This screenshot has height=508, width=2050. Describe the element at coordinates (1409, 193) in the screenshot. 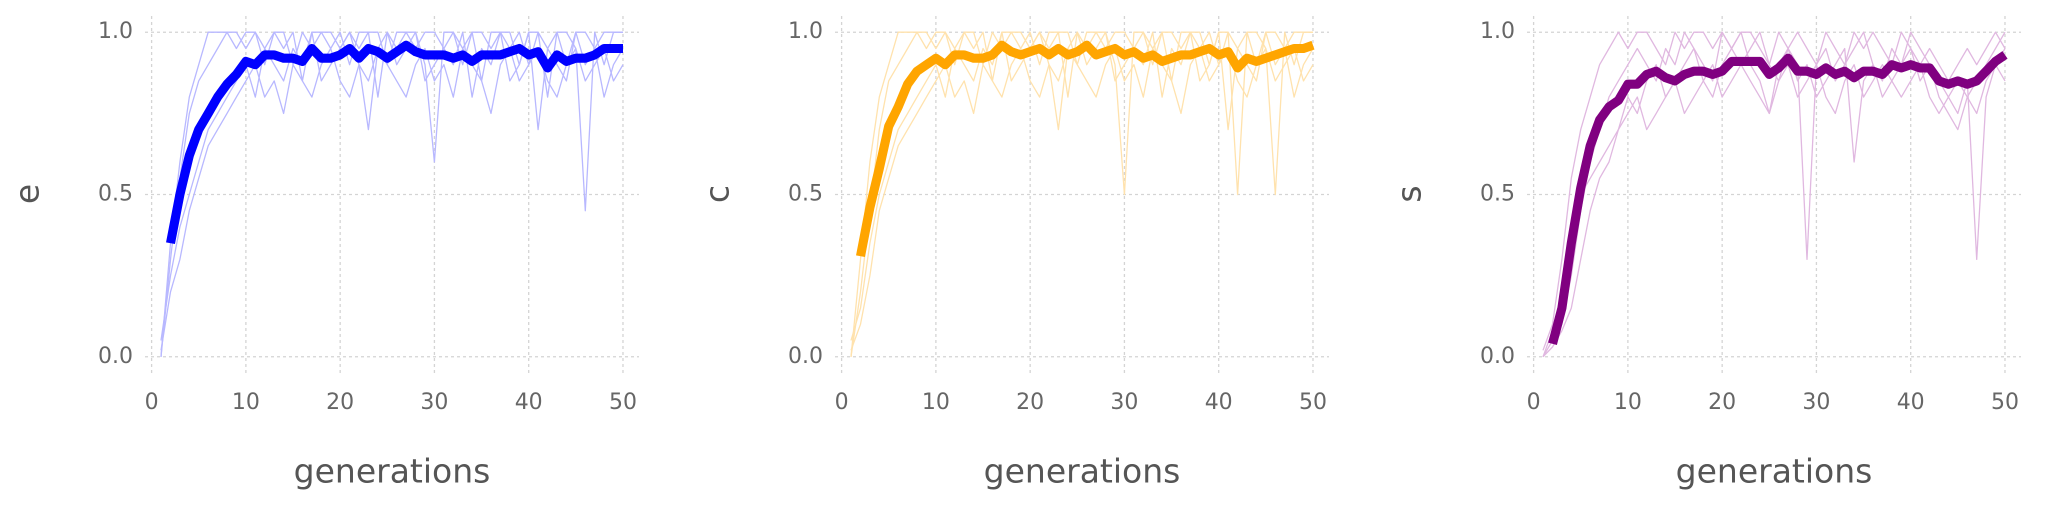

I see `y-axis-label: s` at that location.